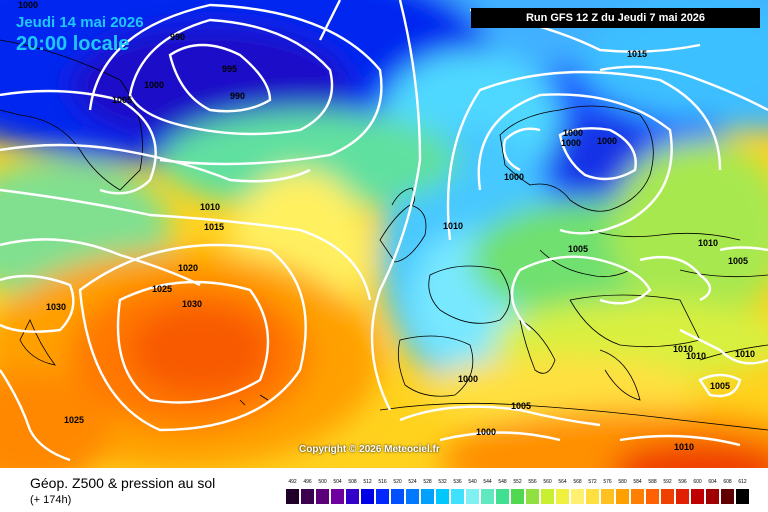 This screenshot has height=512, width=768. What do you see at coordinates (397, 482) in the screenshot?
I see `scale-tick-label: 520` at bounding box center [397, 482].